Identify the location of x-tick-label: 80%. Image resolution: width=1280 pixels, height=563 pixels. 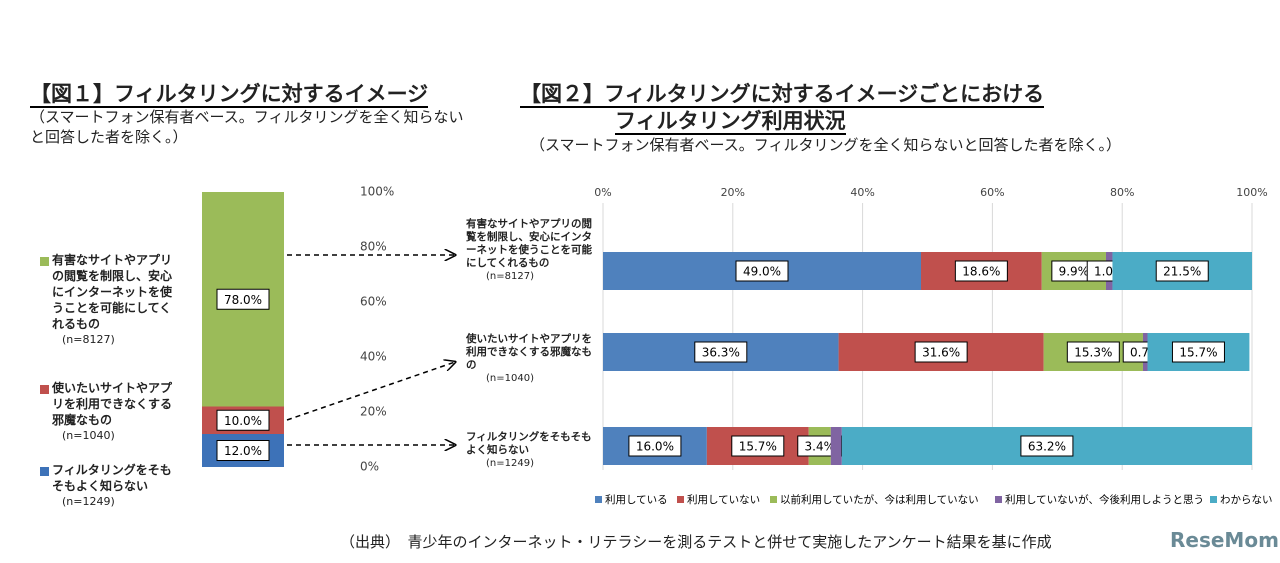
(1122, 192).